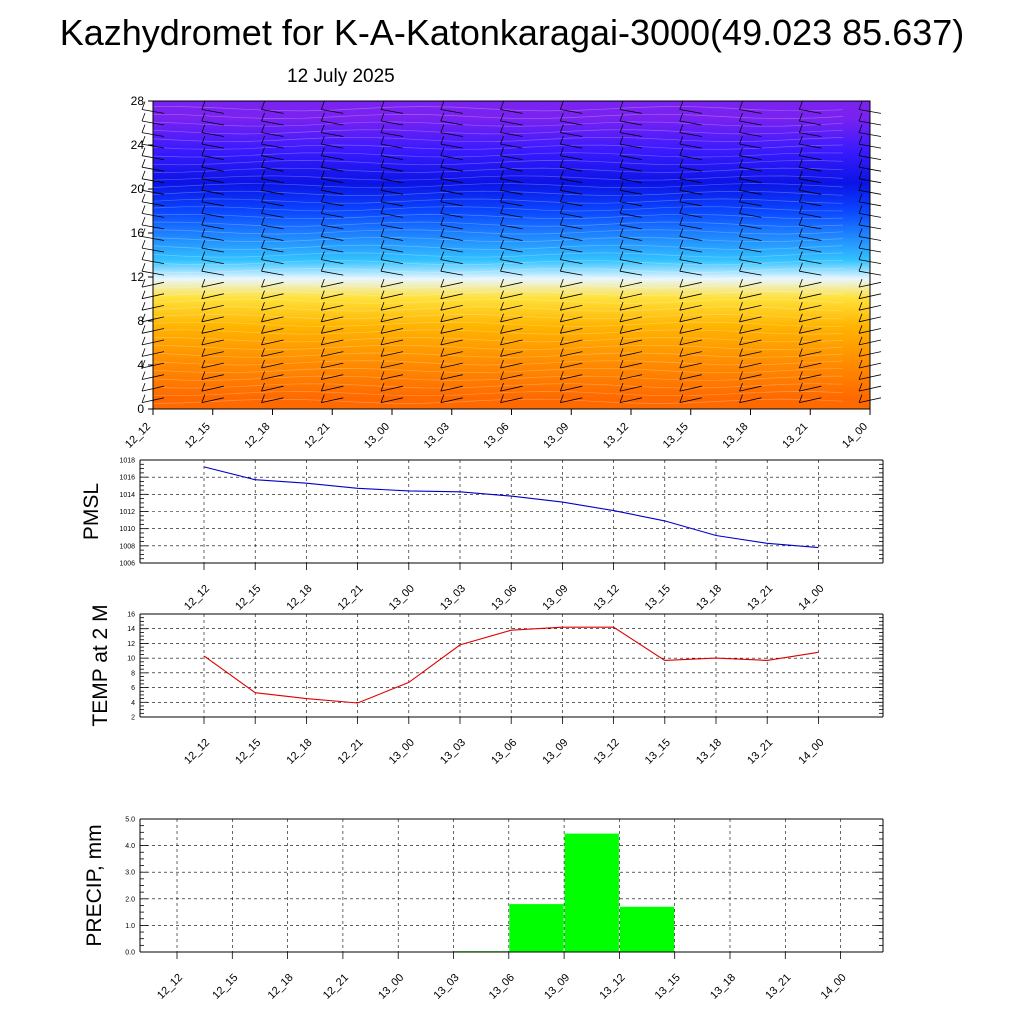  What do you see at coordinates (607, 598) in the screenshot?
I see `x-tick-label: 13_12` at bounding box center [607, 598].